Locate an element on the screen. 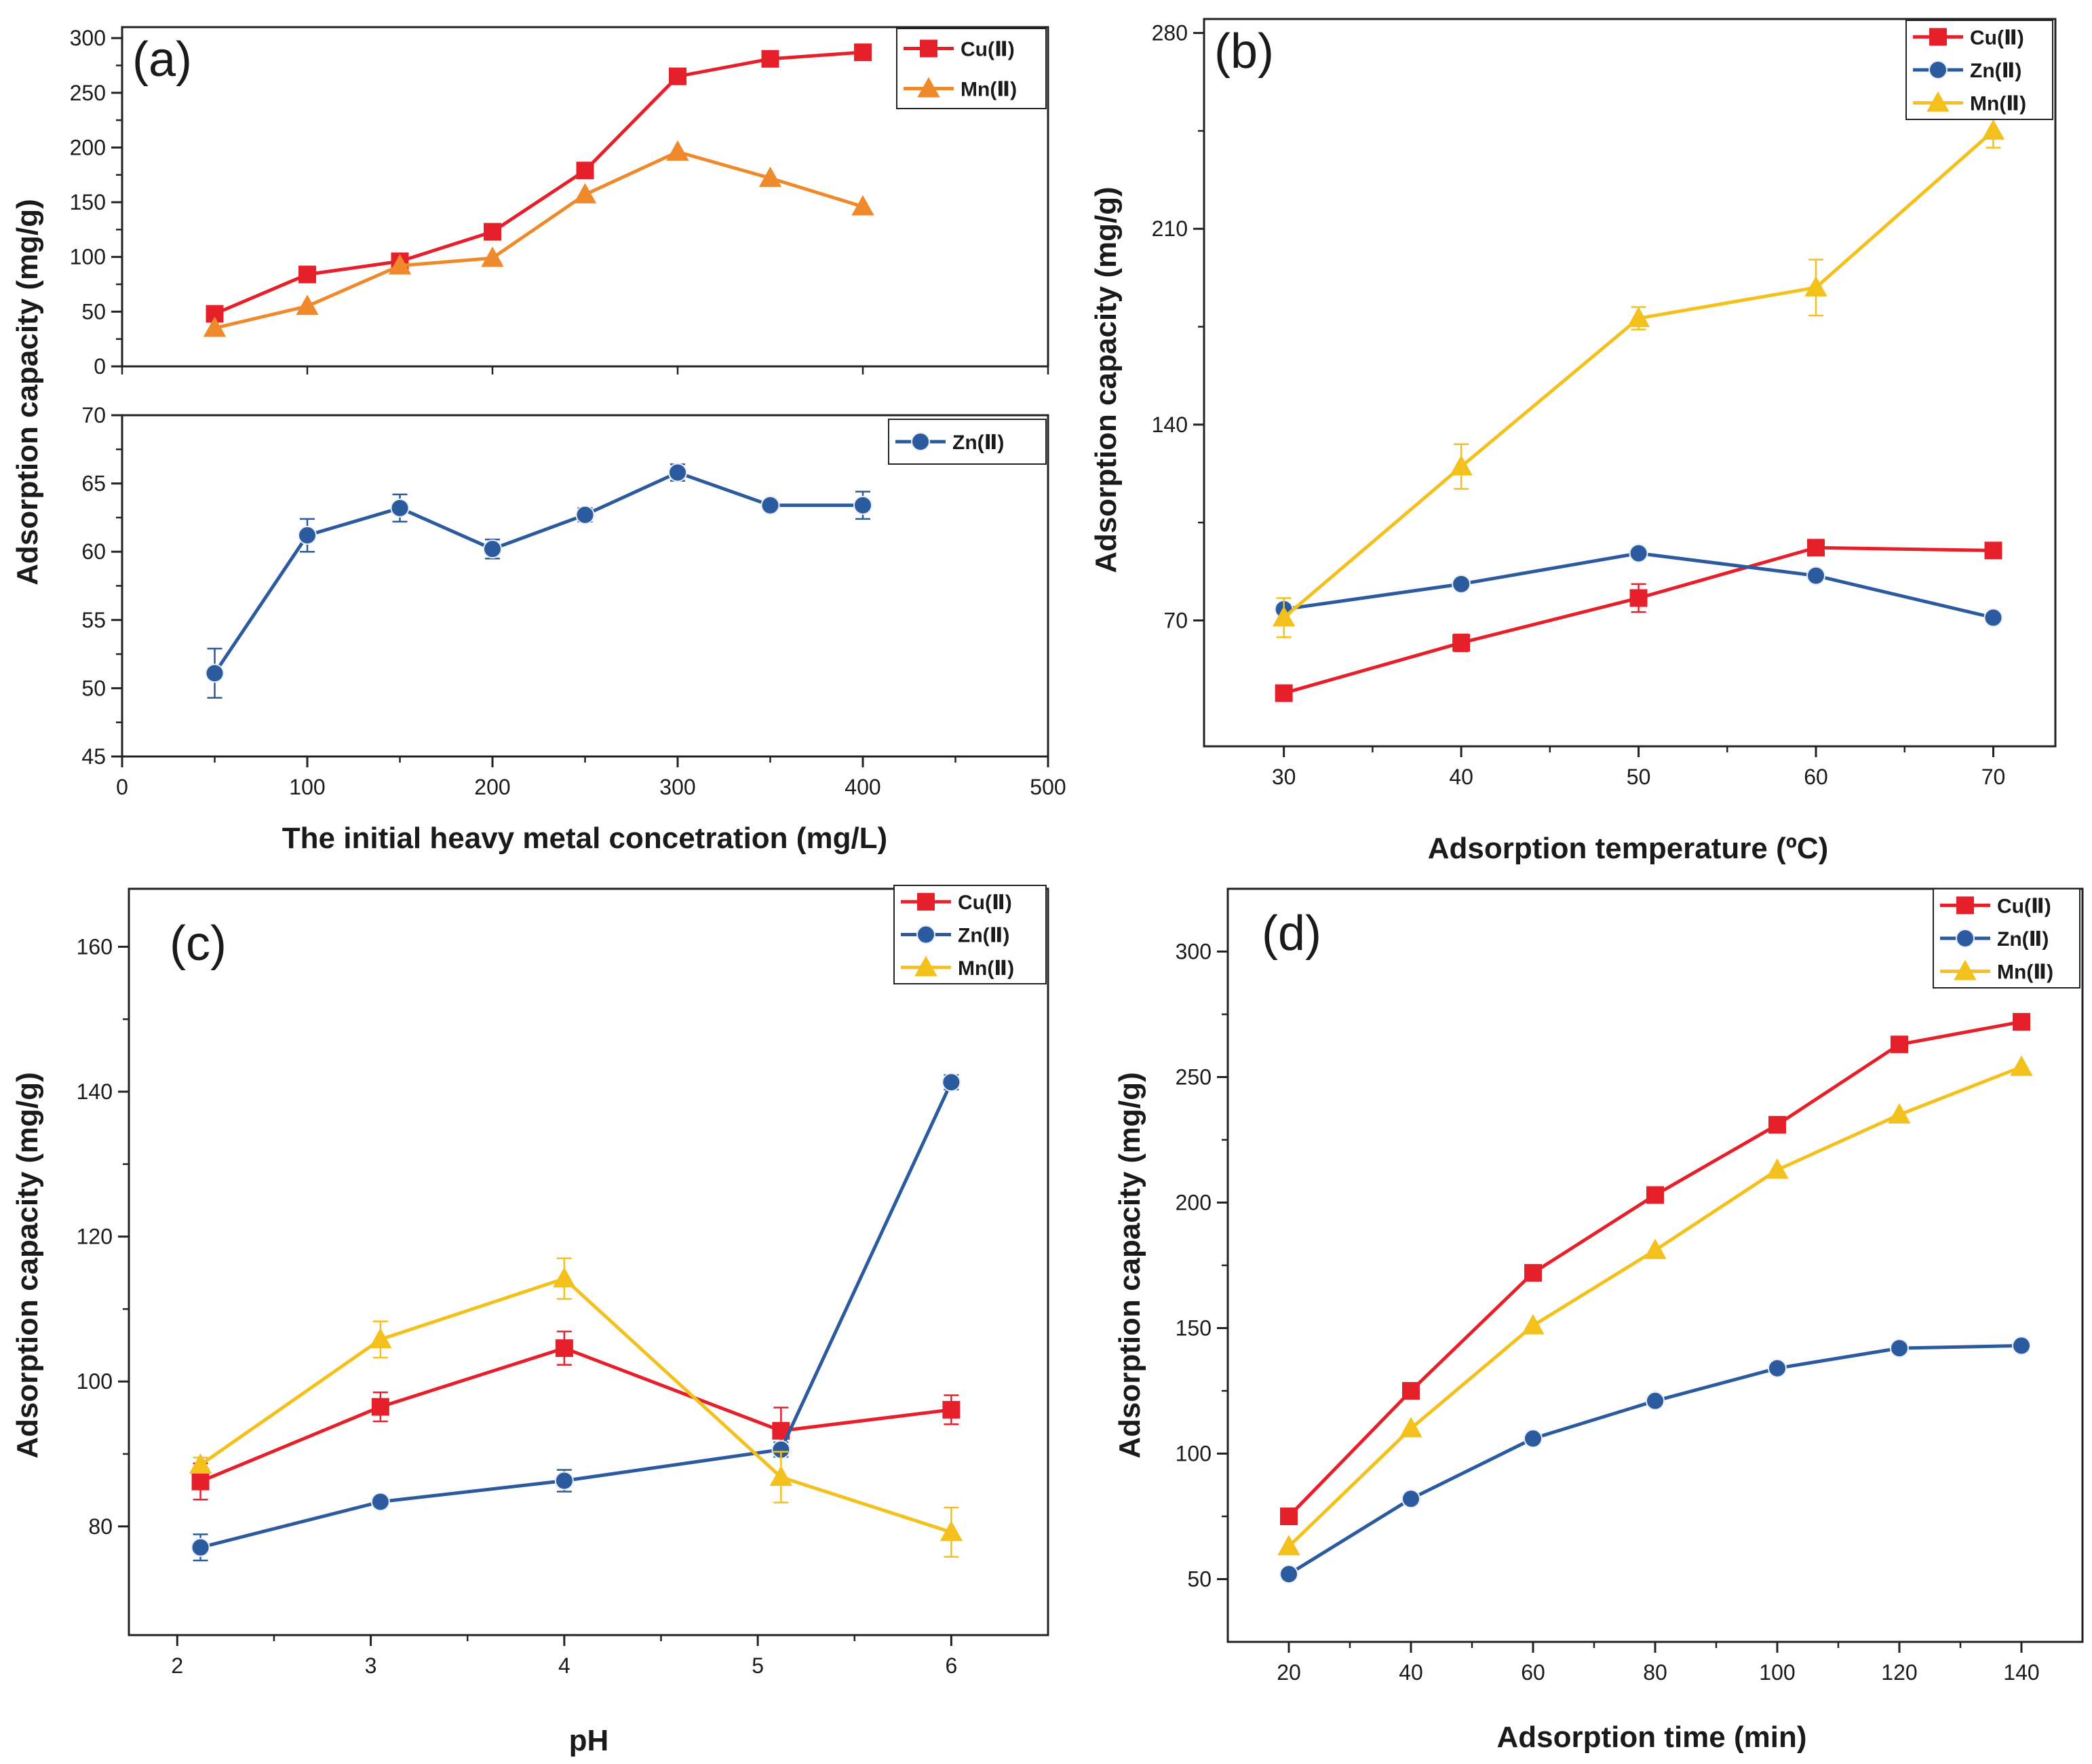 This screenshot has width=2092, height=1764. x-tick-label: 60 is located at coordinates (1816, 777).